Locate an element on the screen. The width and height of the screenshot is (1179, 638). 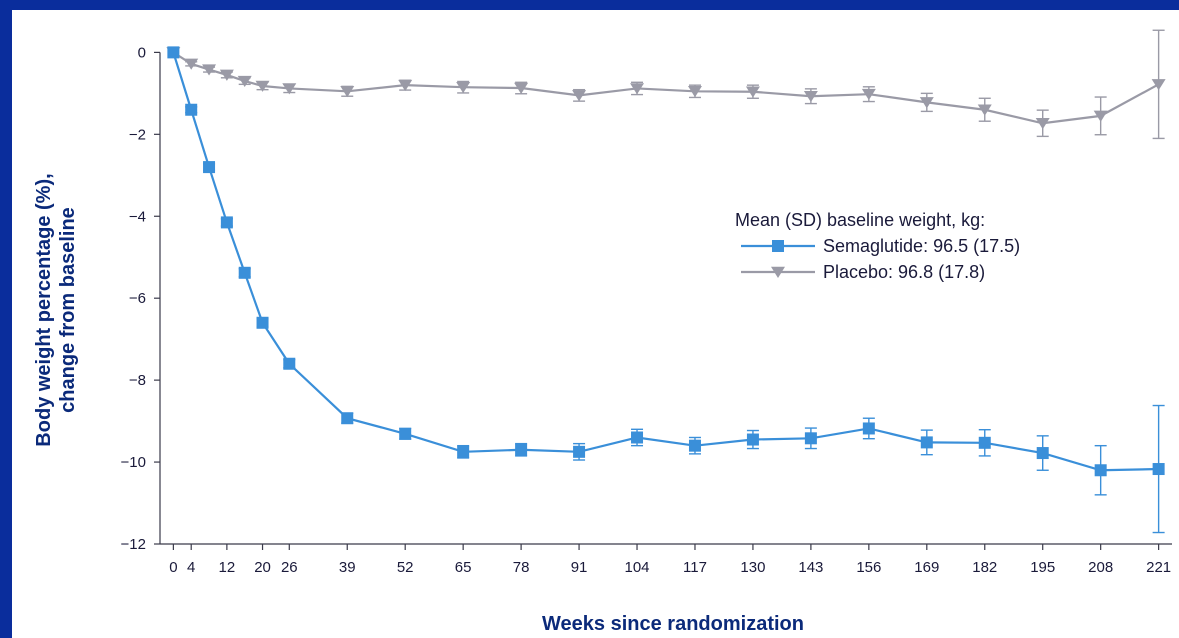
x-tick-label: 39 is located at coordinates (347, 567).